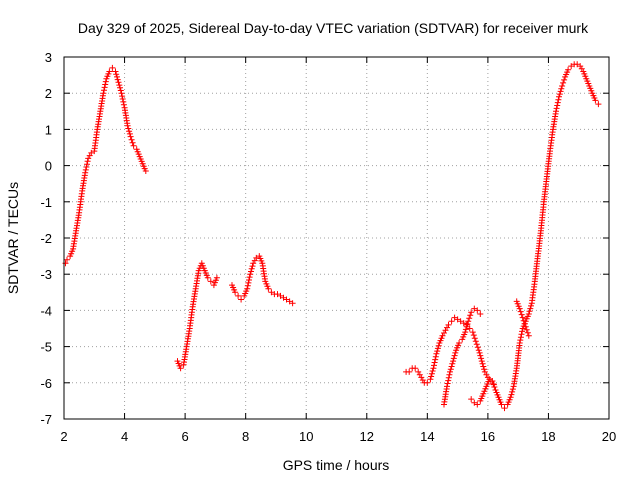  Describe the element at coordinates (48, 129) in the screenshot. I see `y-tick-label: 1` at that location.